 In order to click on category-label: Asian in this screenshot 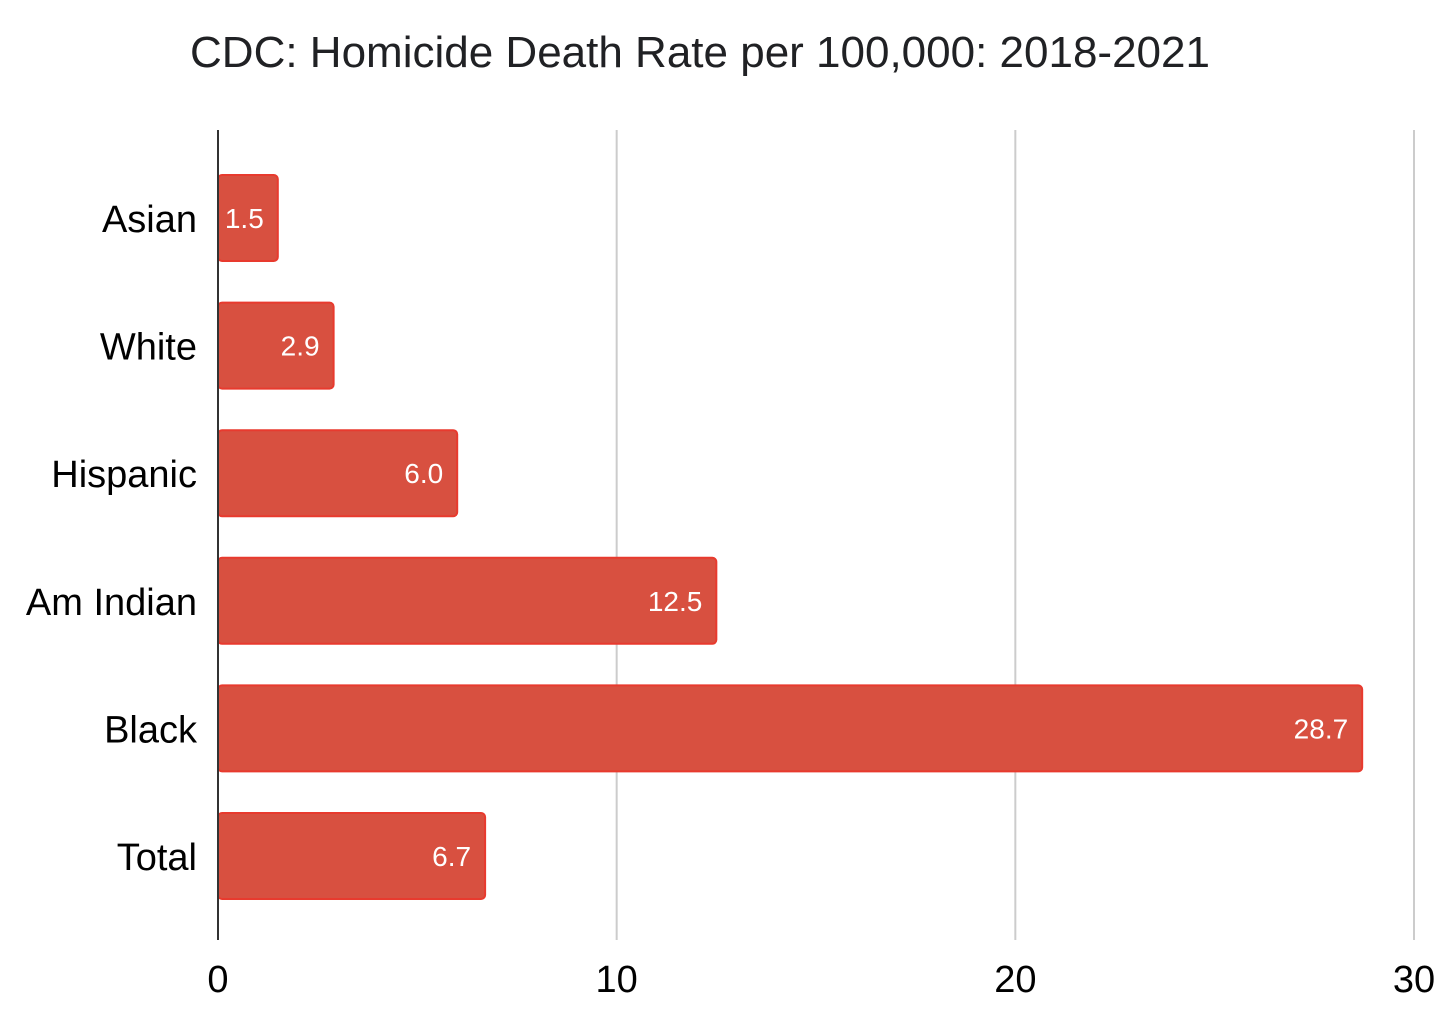, I will do `click(149, 220)`.